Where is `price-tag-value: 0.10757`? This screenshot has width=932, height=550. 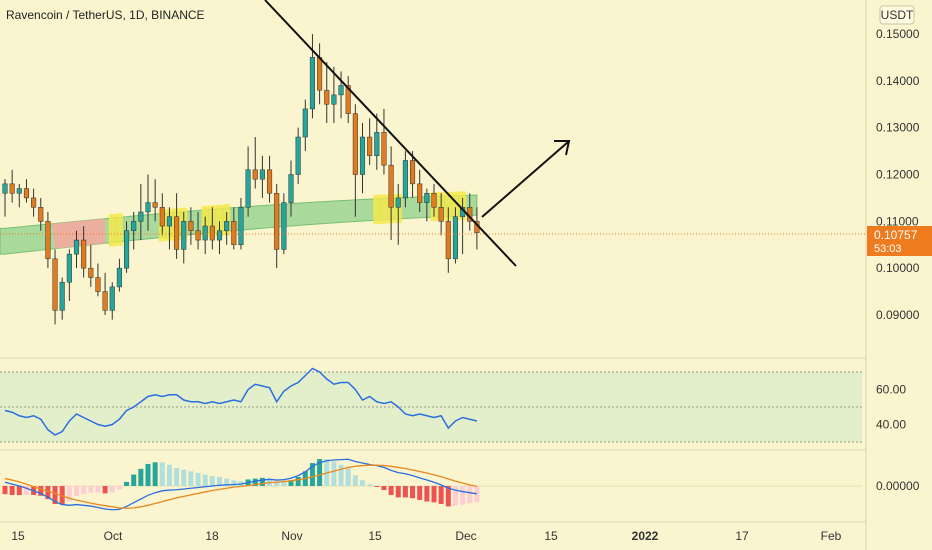
price-tag-value: 0.10757 is located at coordinates (896, 235).